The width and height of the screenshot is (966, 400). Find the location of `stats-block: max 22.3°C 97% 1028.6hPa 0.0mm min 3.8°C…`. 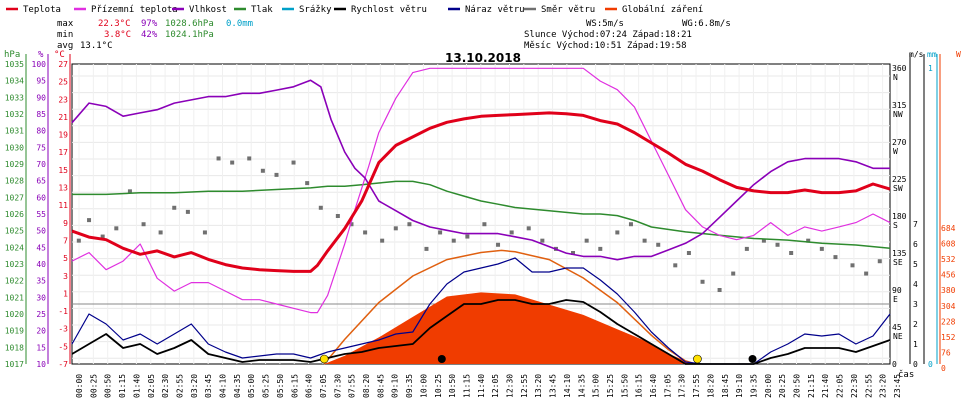

stats-block: max 22.3°C 97% 1028.6hPa 0.0mm min 3.8°C… is located at coordinates (394, 35).